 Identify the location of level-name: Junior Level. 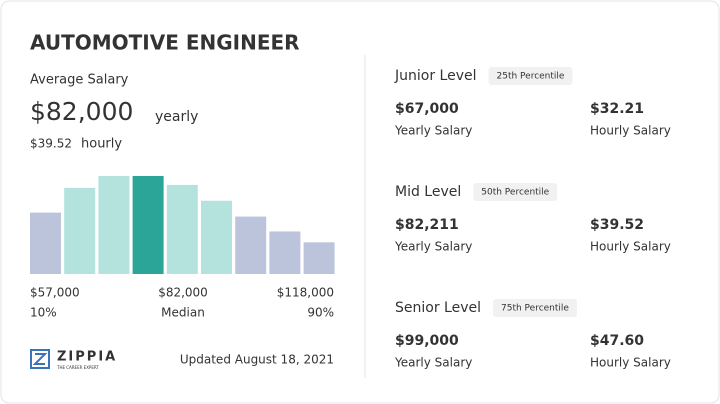
(435, 76).